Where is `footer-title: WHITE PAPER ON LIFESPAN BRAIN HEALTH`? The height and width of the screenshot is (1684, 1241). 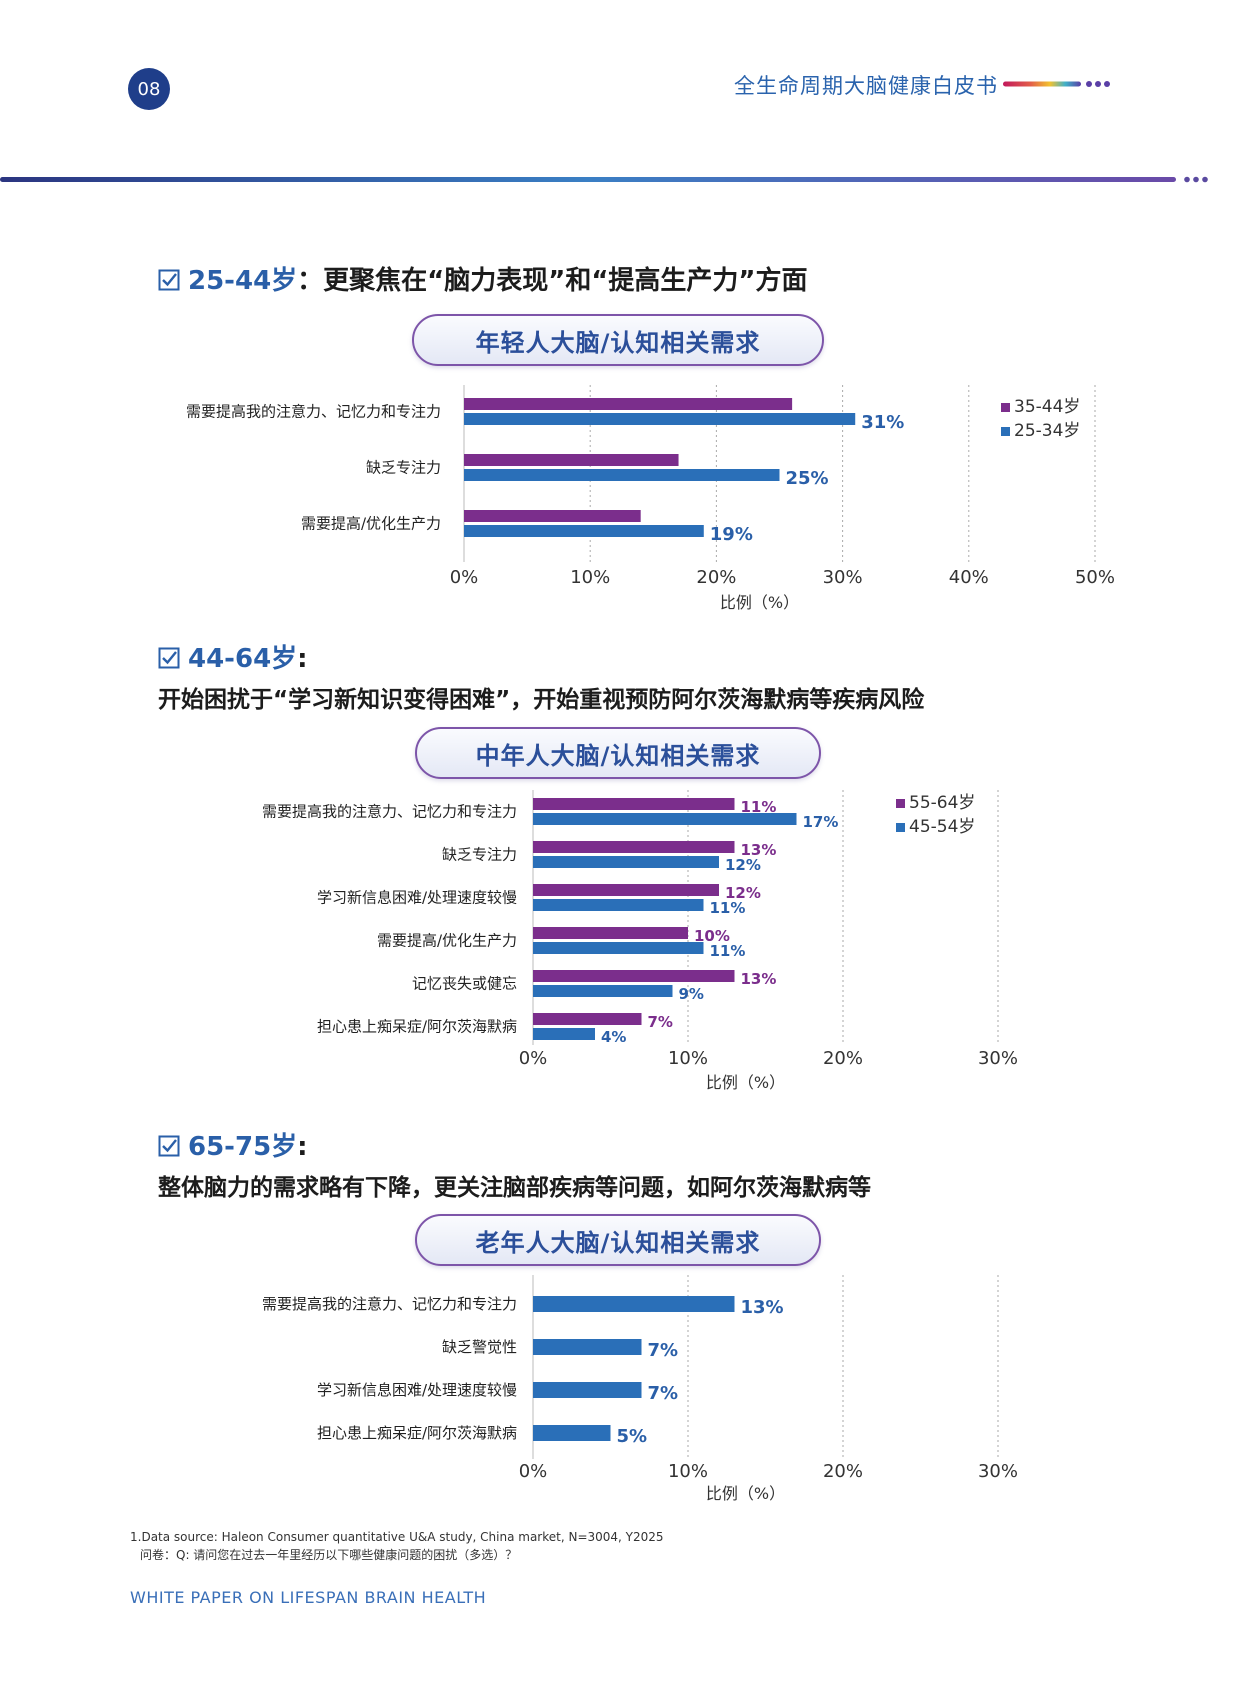 footer-title: WHITE PAPER ON LIFESPAN BRAIN HEALTH is located at coordinates (308, 1597).